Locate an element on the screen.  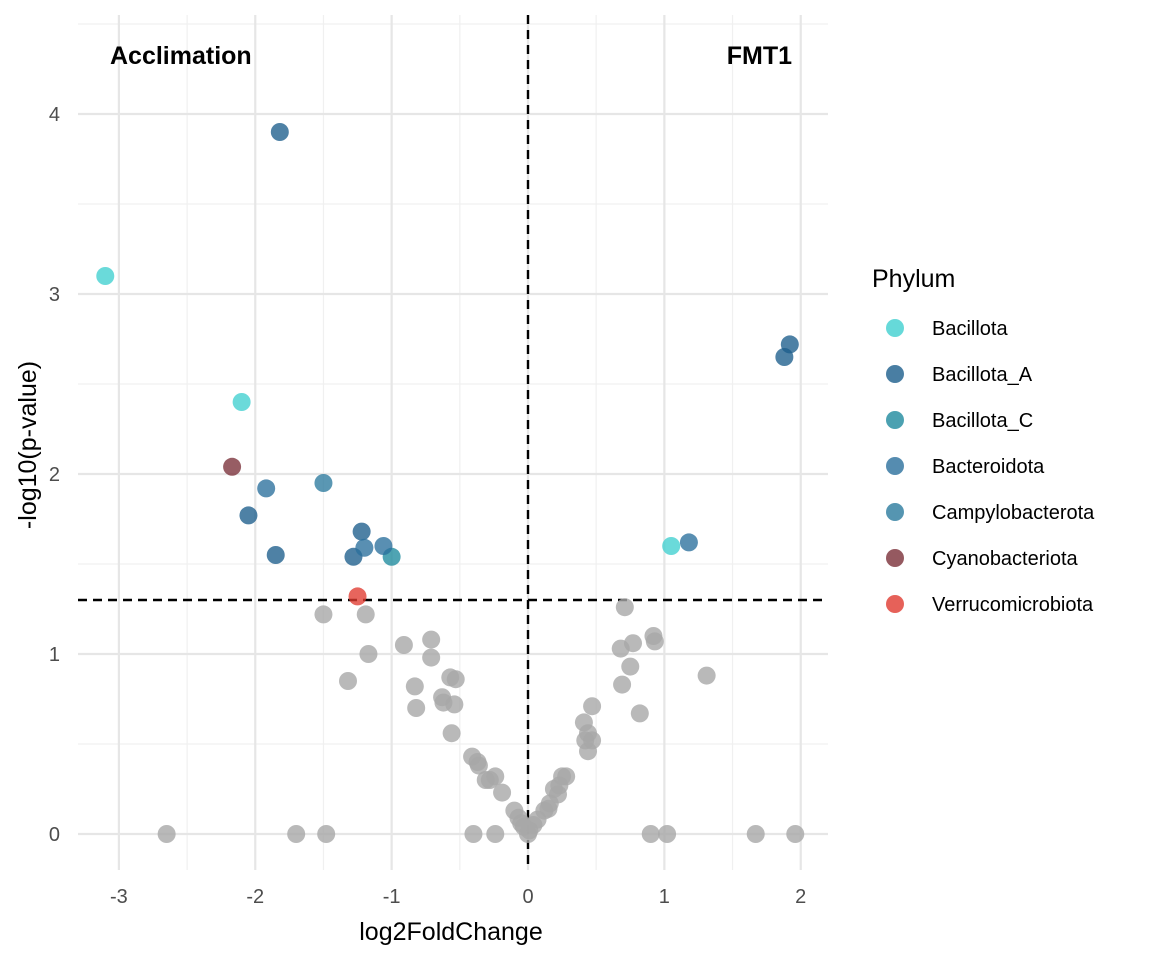
point-campylobacterota is located at coordinates (323, 483).